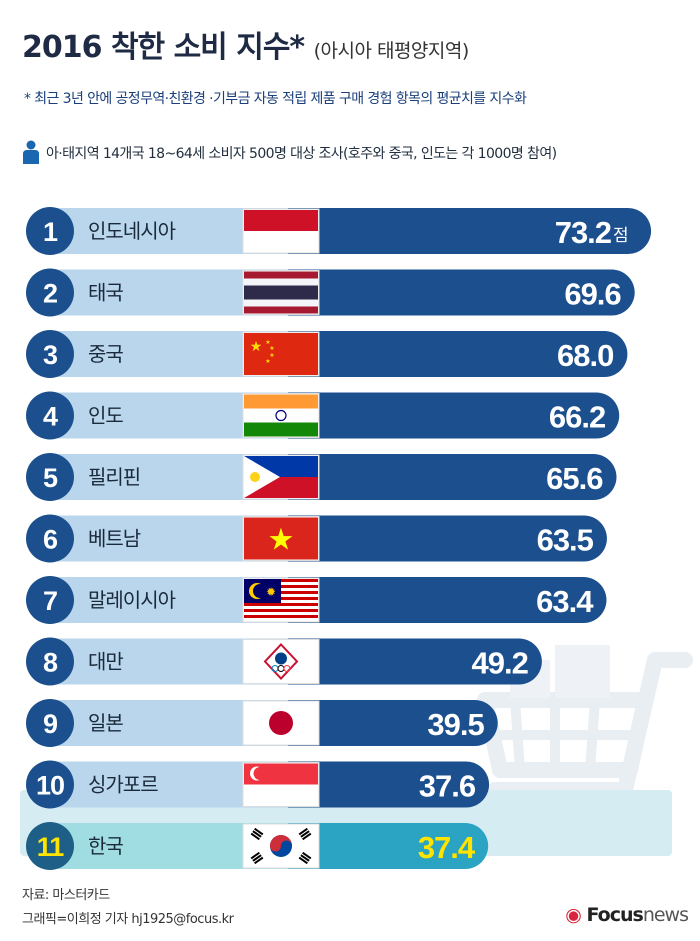 This screenshot has width=700, height=941. What do you see at coordinates (281, 354) in the screenshot?
I see `flag-icon: ★ ★★★★` at bounding box center [281, 354].